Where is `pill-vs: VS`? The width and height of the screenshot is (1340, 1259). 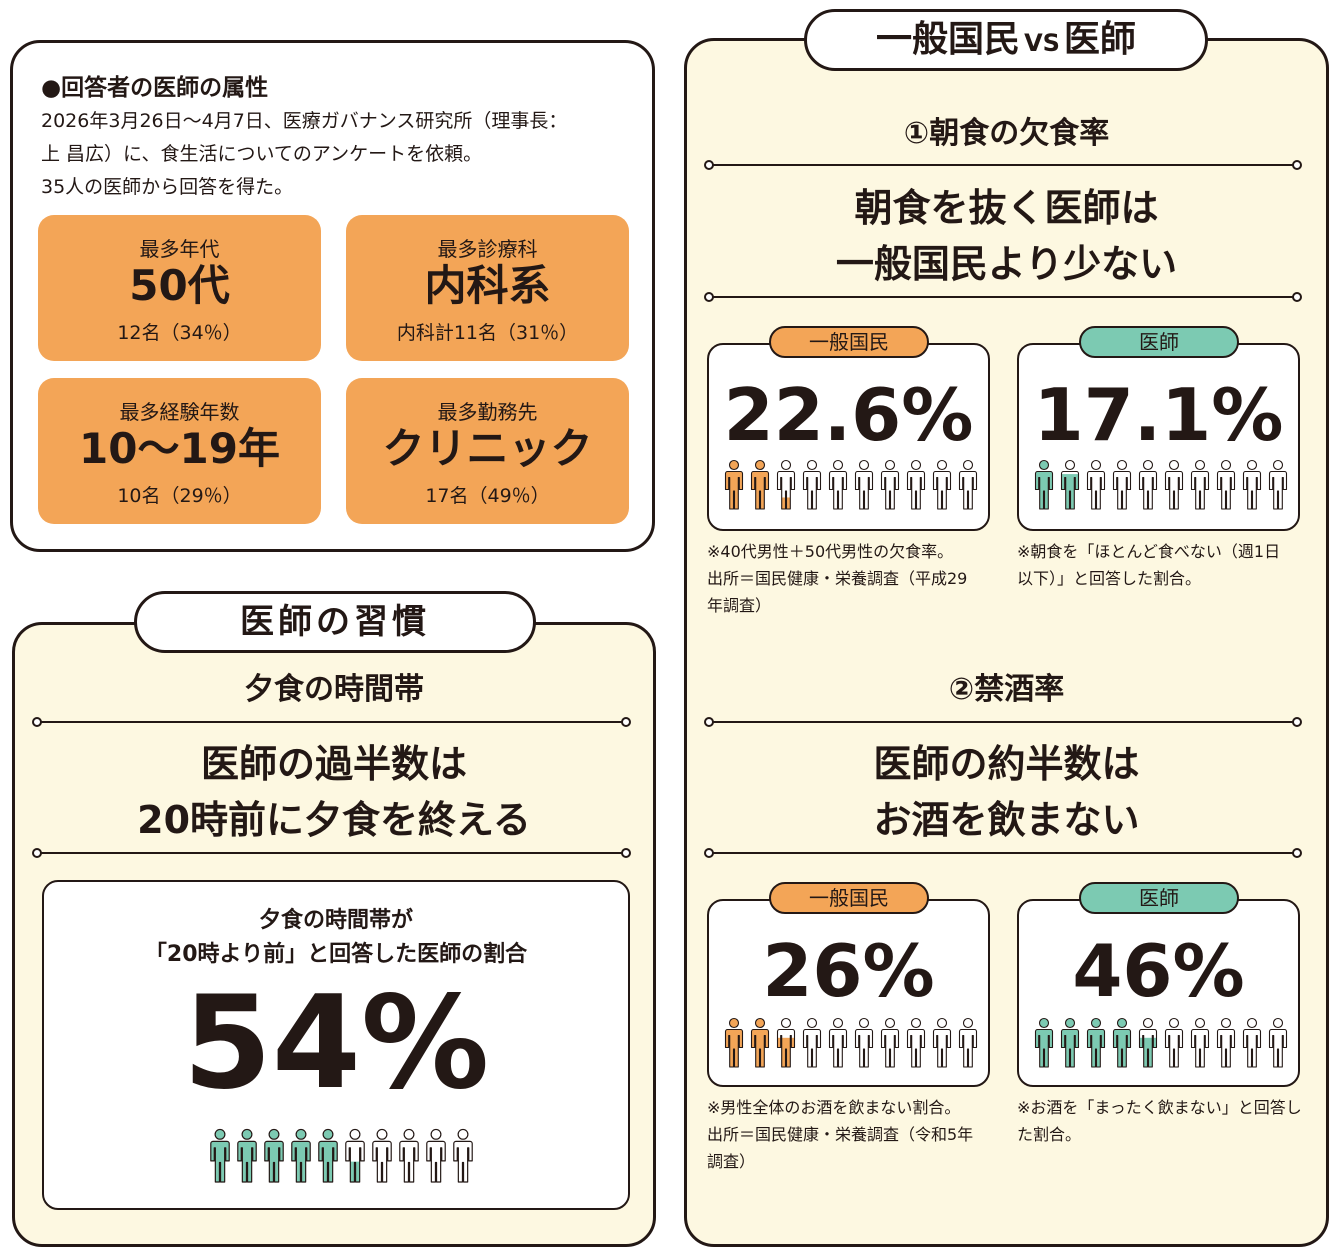
pill-vs: VS is located at coordinates (1042, 43).